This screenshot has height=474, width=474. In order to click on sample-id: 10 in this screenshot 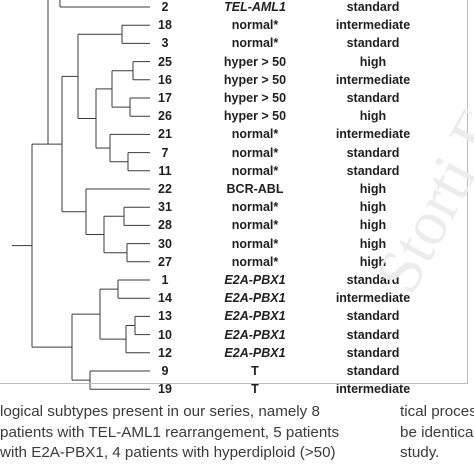, I will do `click(165, 334)`.